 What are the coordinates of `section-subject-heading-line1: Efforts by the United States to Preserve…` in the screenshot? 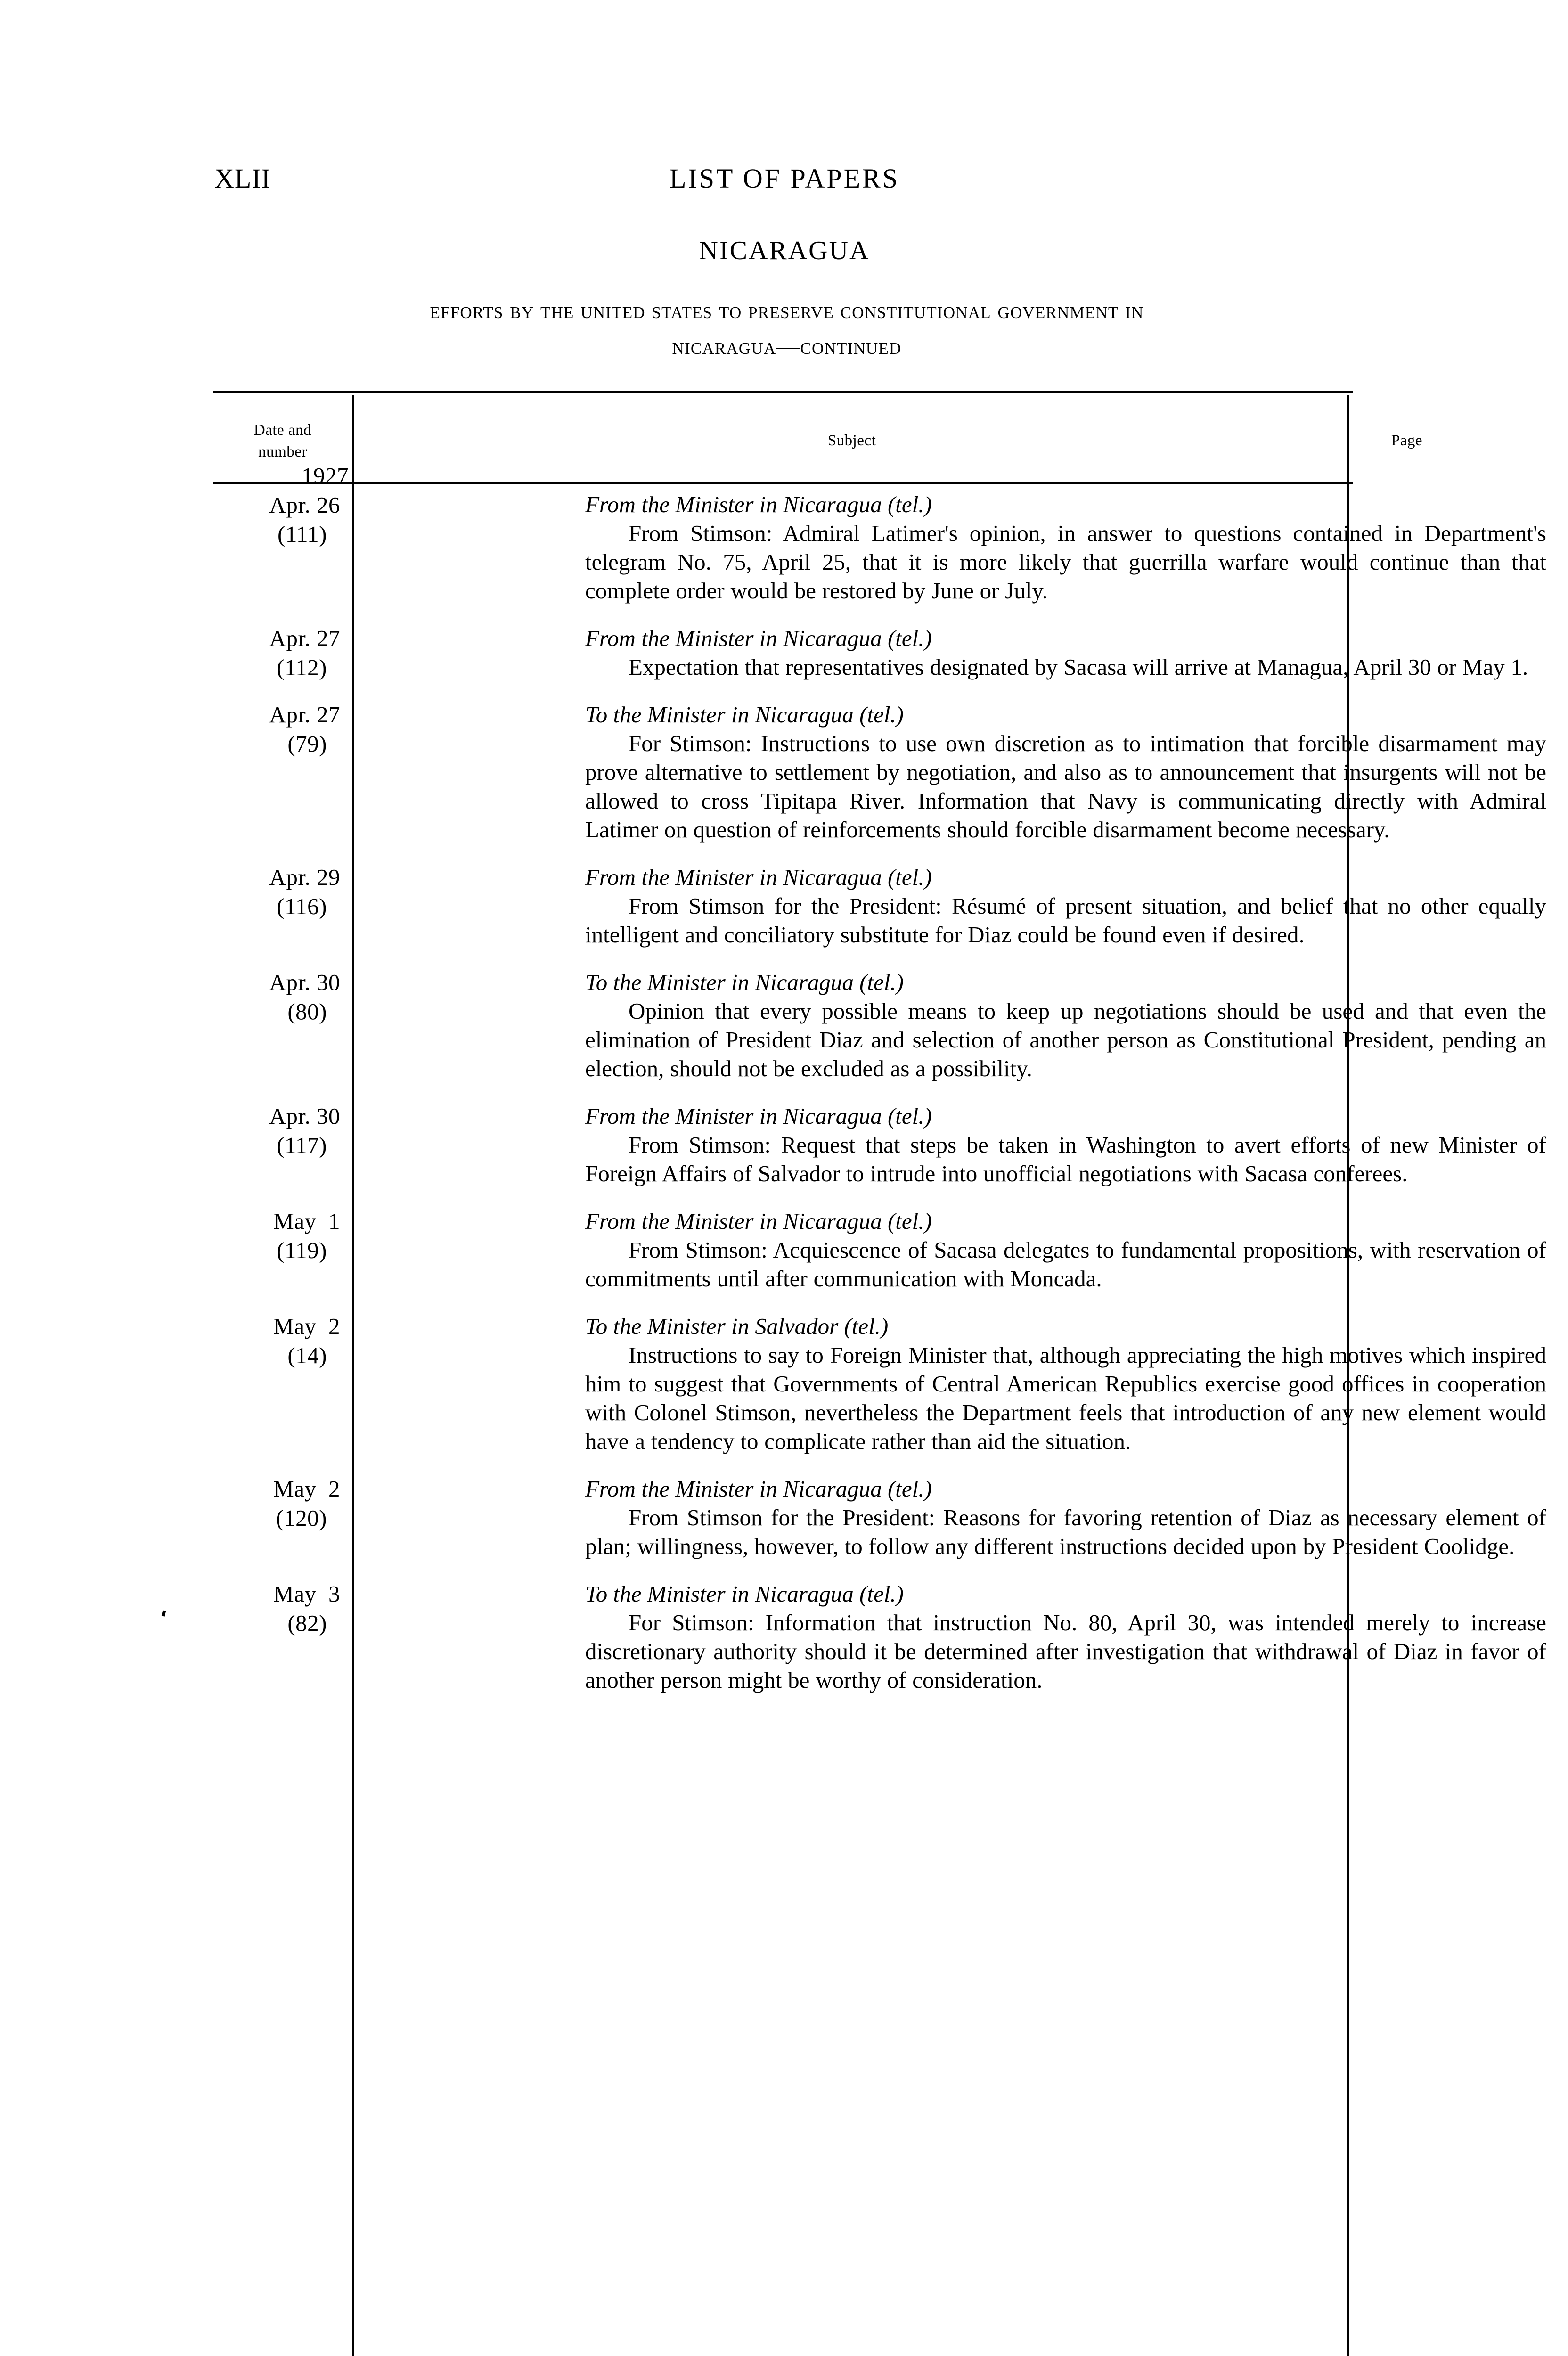 It's located at (787, 310).